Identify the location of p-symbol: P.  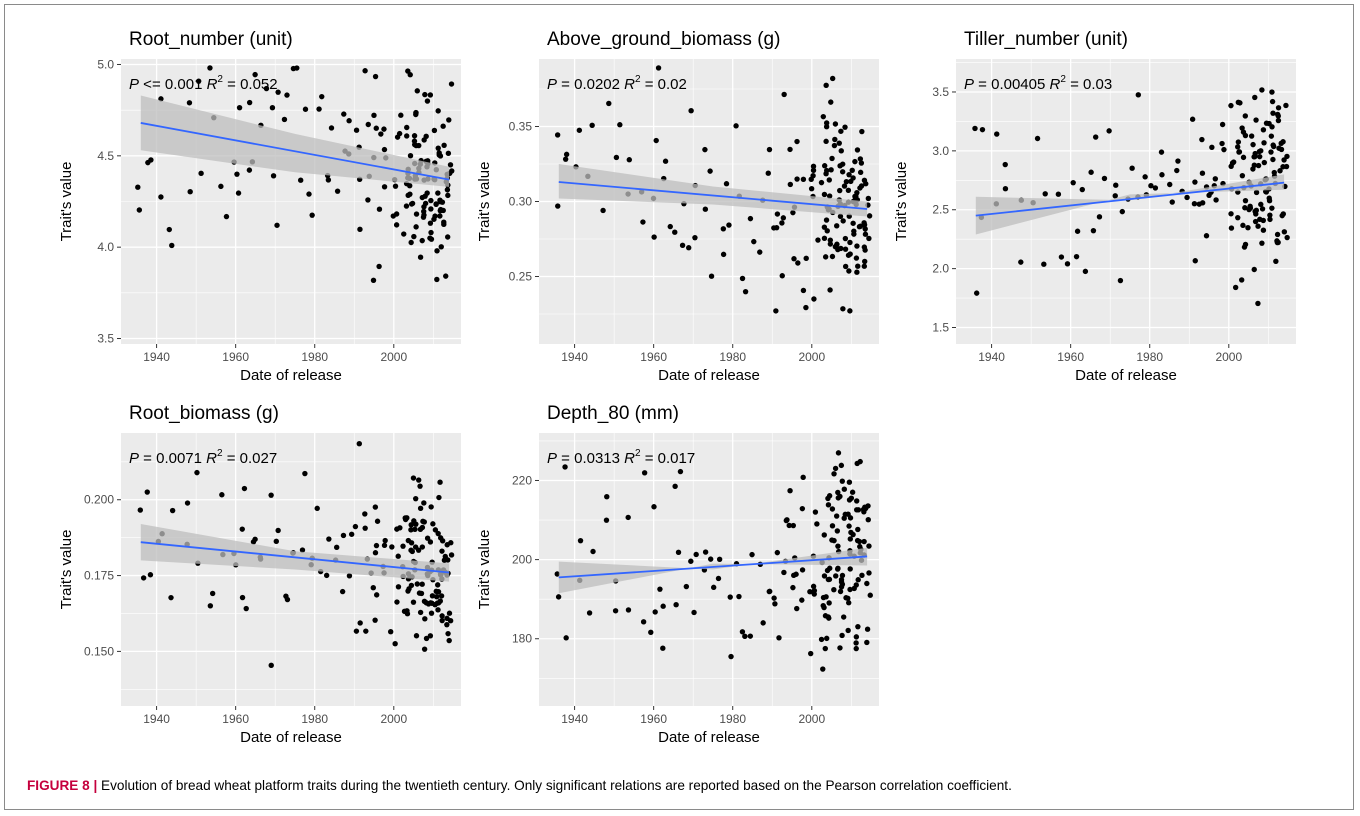
(552, 84).